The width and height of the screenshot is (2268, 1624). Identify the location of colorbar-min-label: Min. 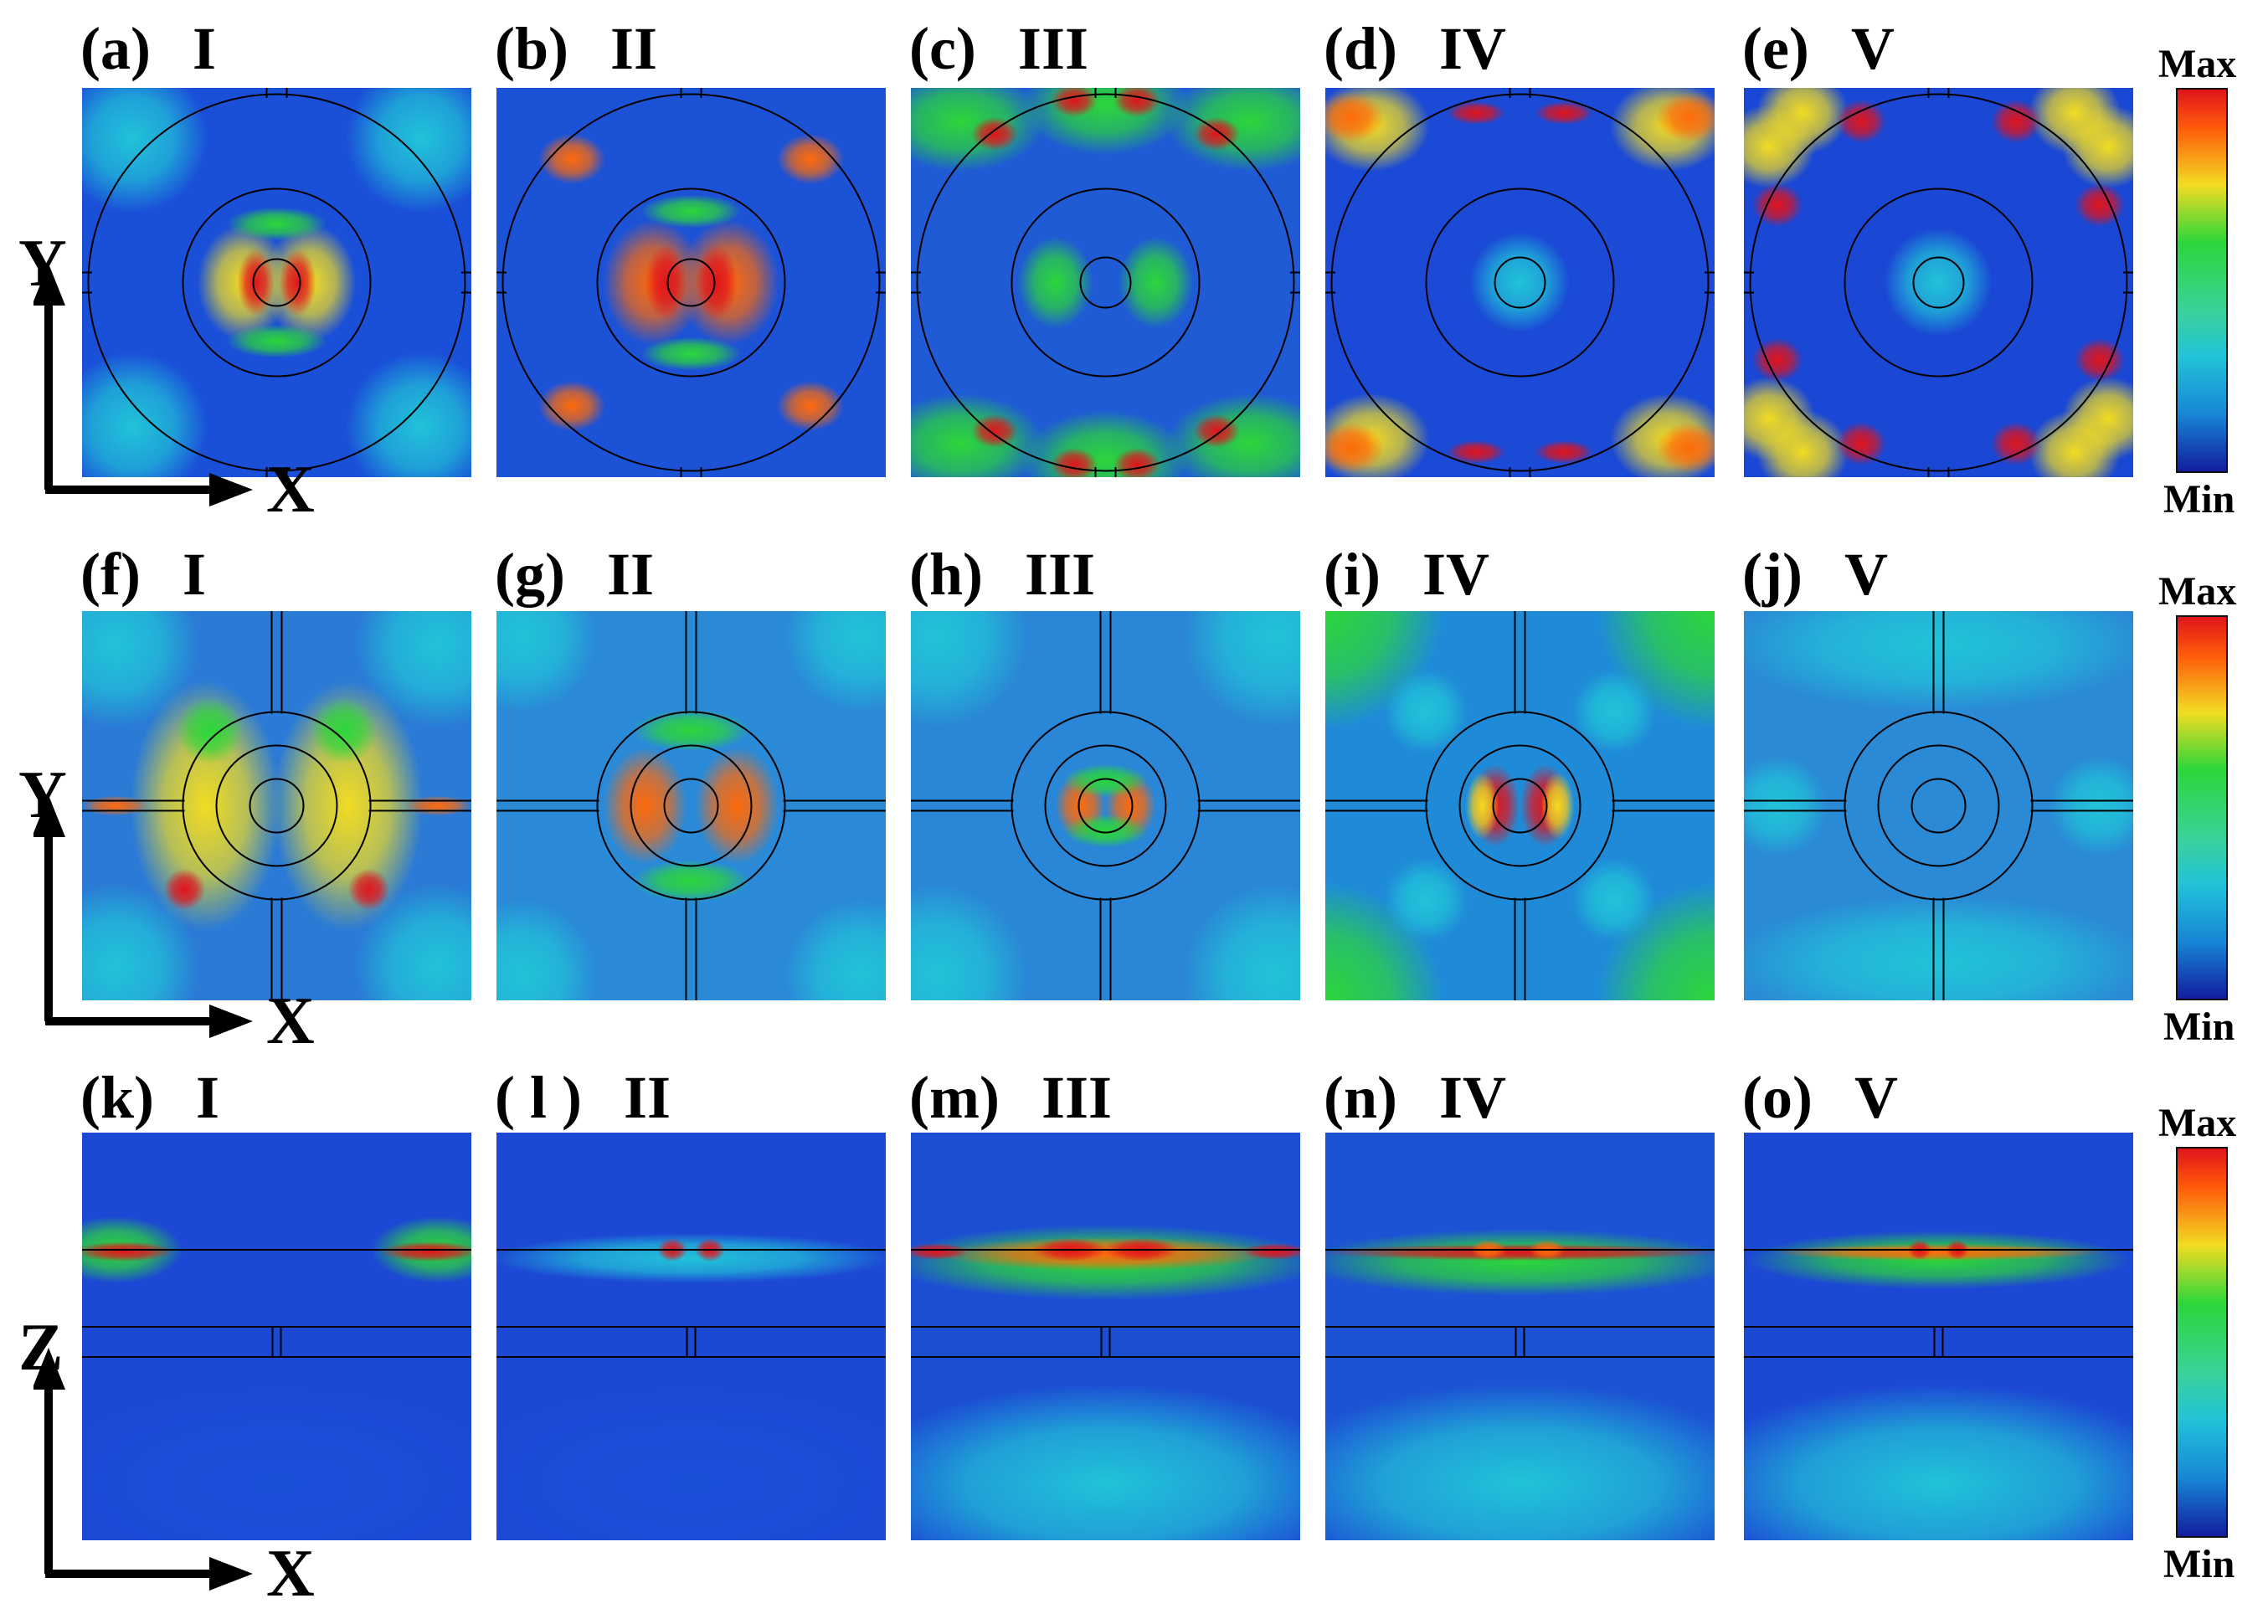
(2199, 499).